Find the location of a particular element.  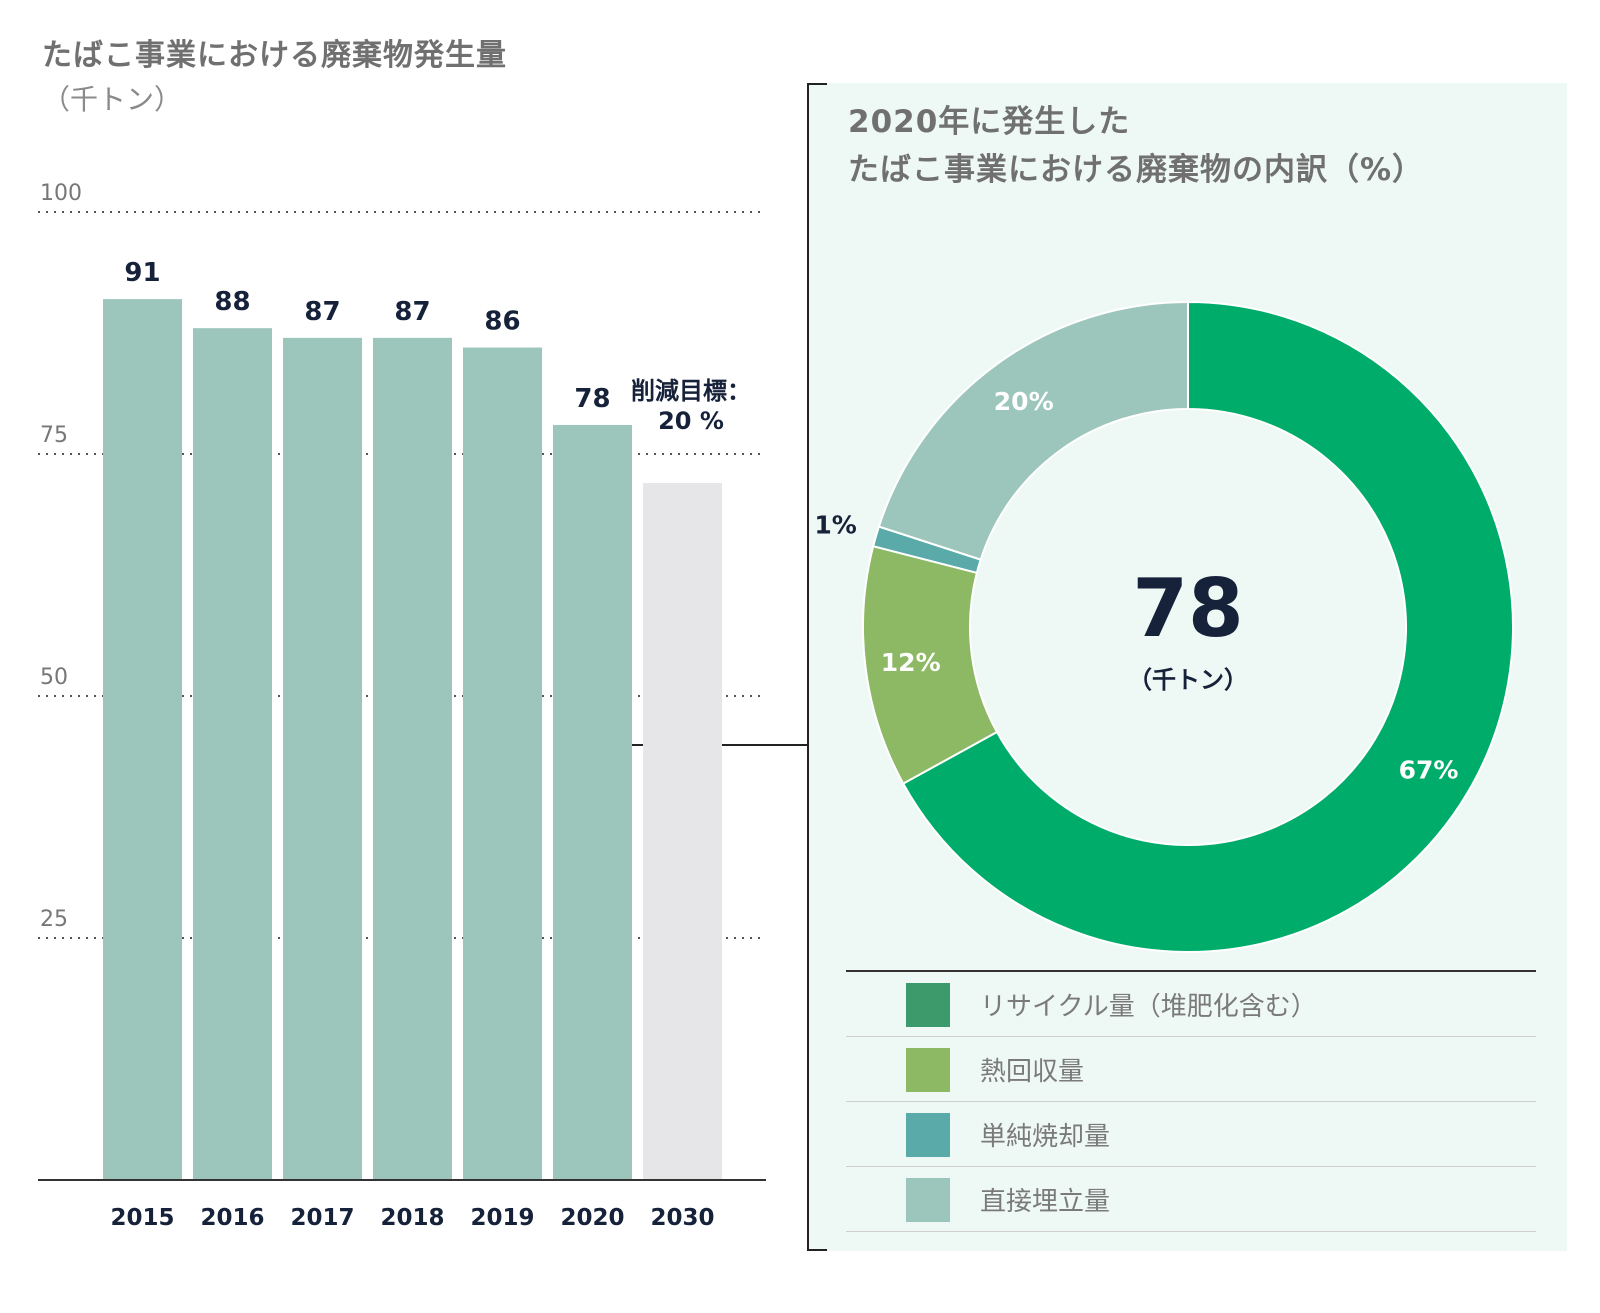

slice-label: 12% is located at coordinates (911, 662).